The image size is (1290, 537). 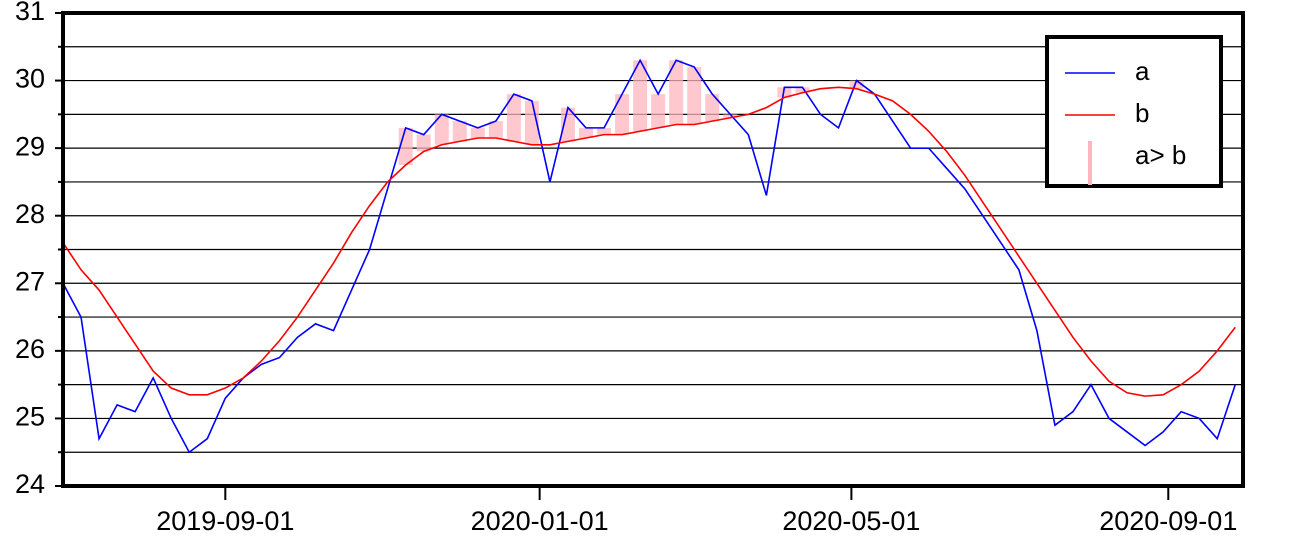 What do you see at coordinates (30, 417) in the screenshot?
I see `y-tick-label: 25` at bounding box center [30, 417].